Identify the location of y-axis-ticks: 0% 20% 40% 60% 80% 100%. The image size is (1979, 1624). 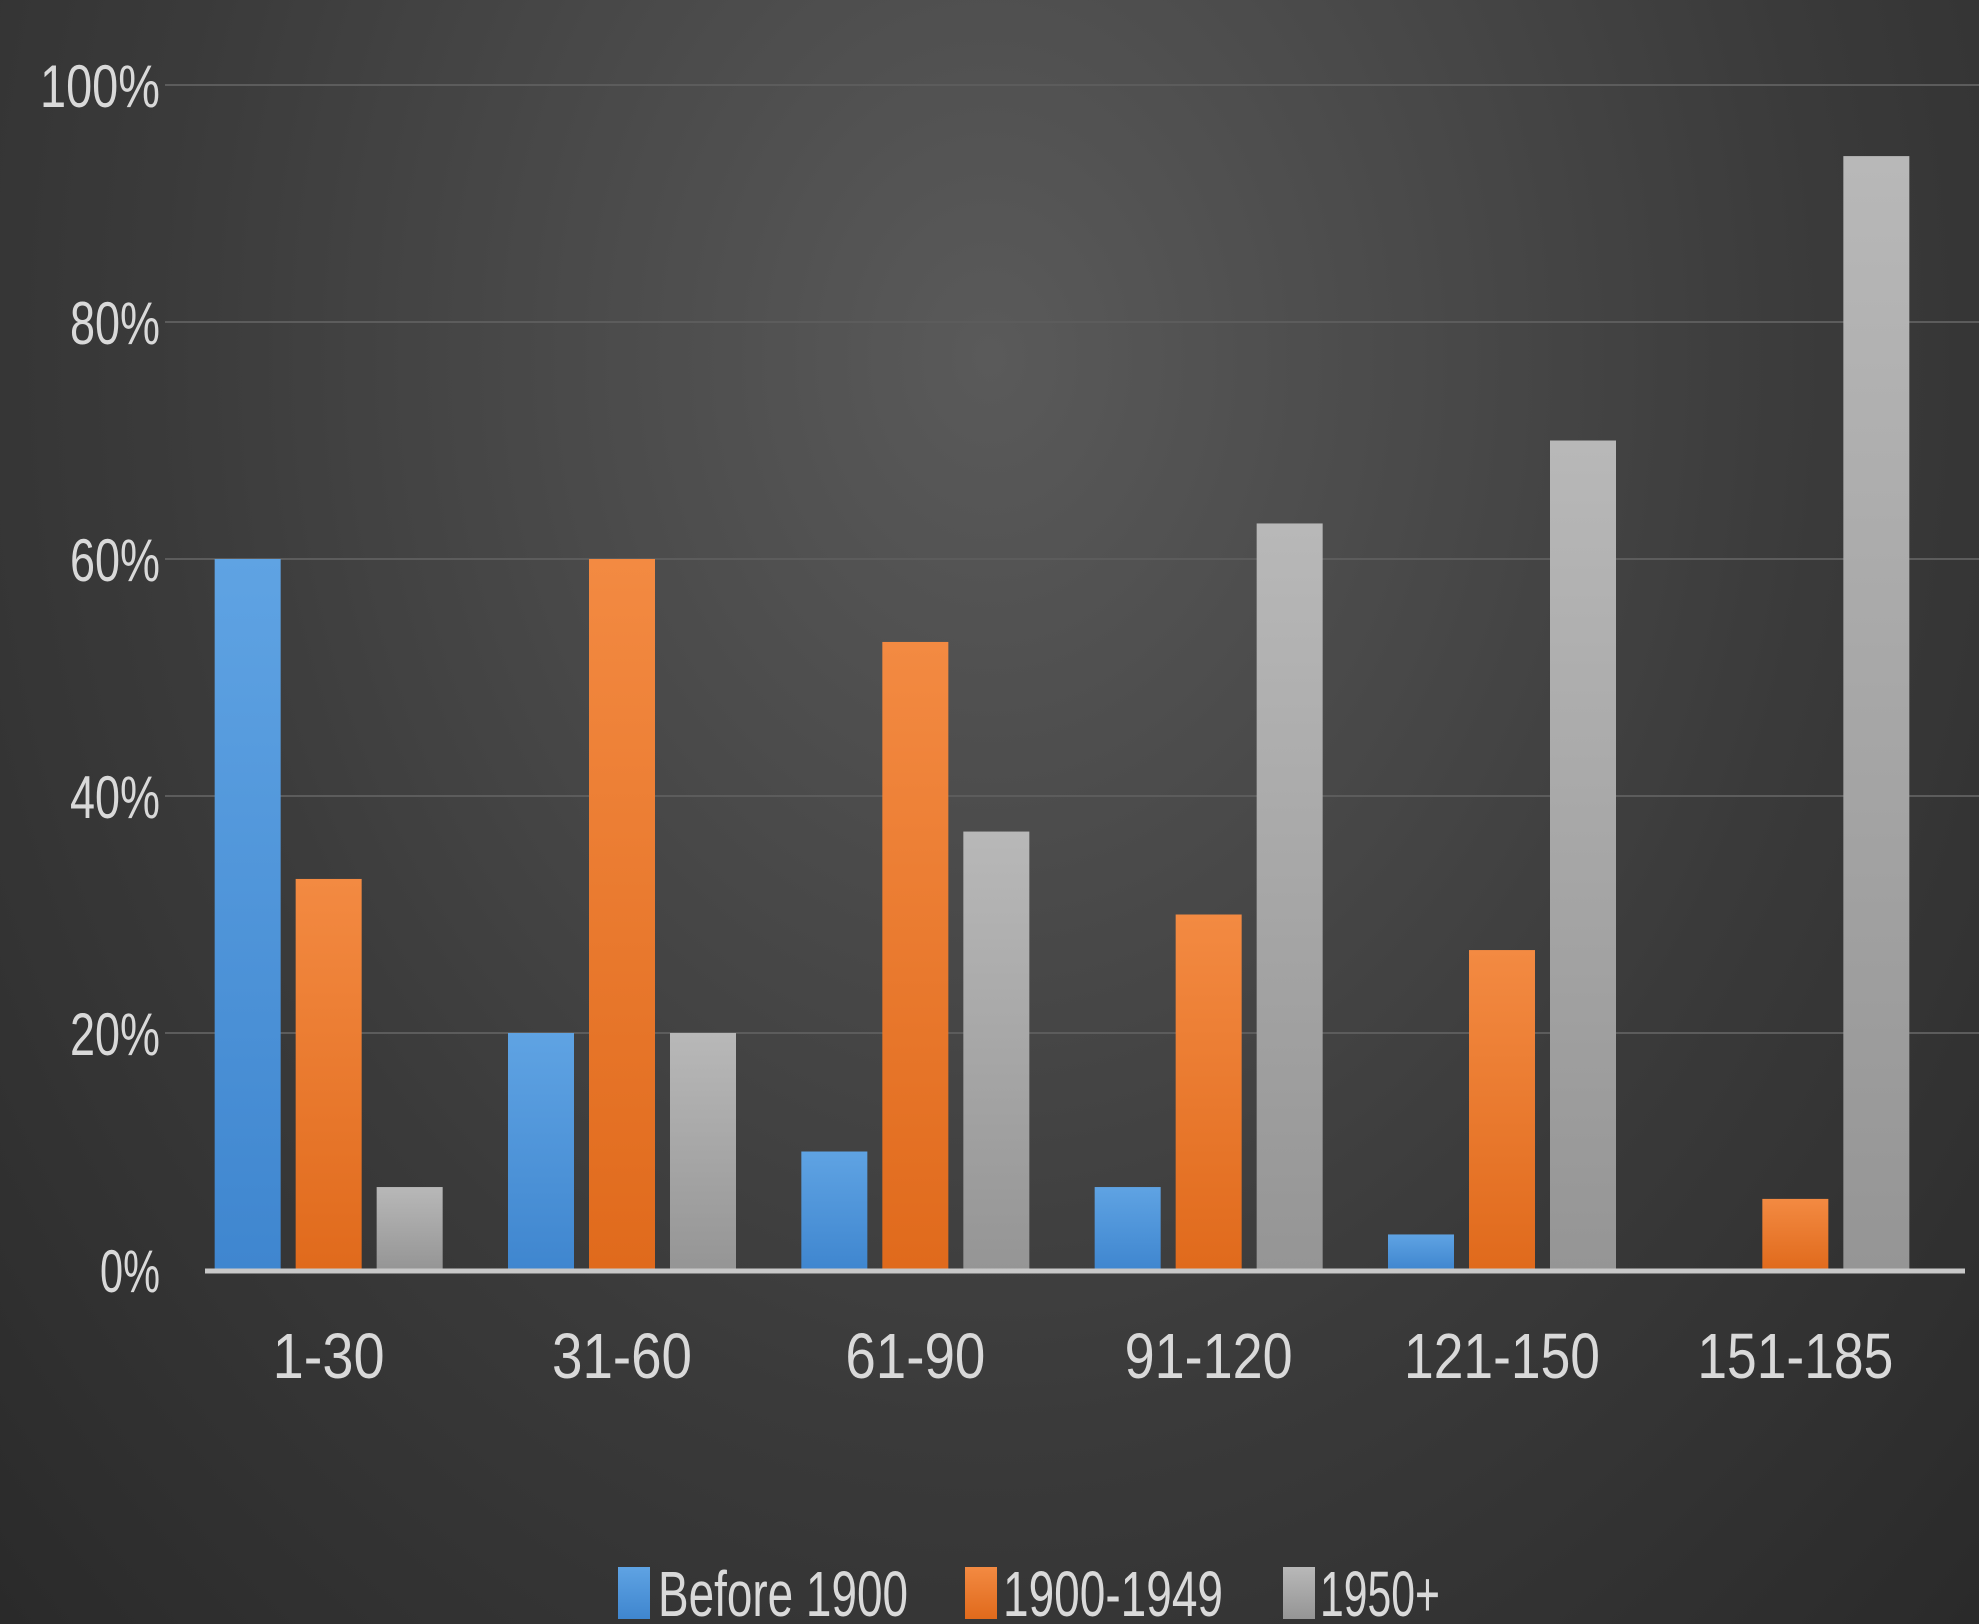
(100, 679).